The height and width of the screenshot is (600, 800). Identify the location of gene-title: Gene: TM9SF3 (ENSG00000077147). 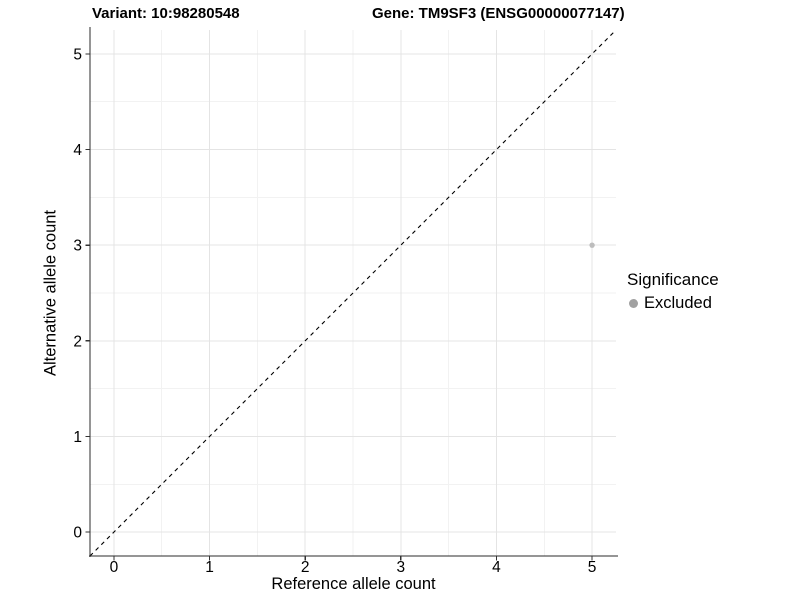
(498, 13).